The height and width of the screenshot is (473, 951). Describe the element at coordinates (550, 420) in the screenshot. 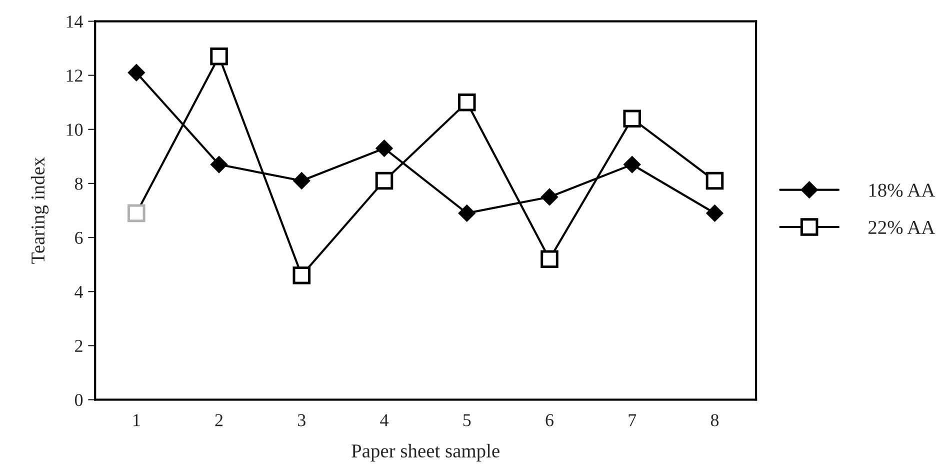

I see `x-tick-label: 6` at that location.